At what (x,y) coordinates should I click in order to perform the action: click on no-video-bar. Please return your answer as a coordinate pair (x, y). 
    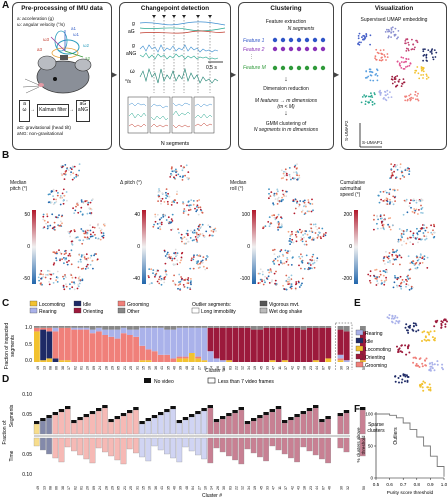
    Looking at the image, I should click on (179, 421).